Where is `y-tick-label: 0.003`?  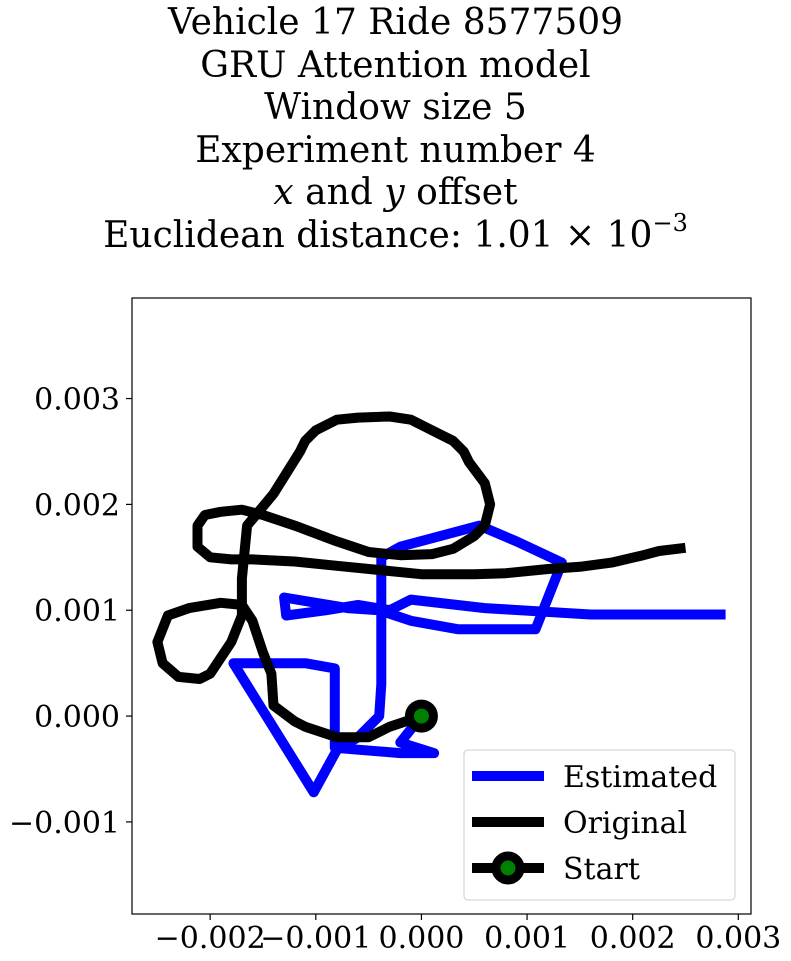
y-tick-label: 0.003 is located at coordinates (77, 400).